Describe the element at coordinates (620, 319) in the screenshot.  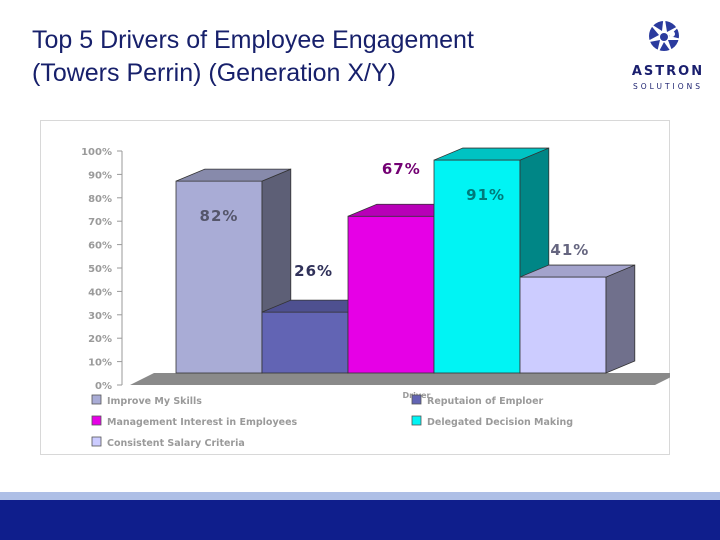
I see `bar-side` at that location.